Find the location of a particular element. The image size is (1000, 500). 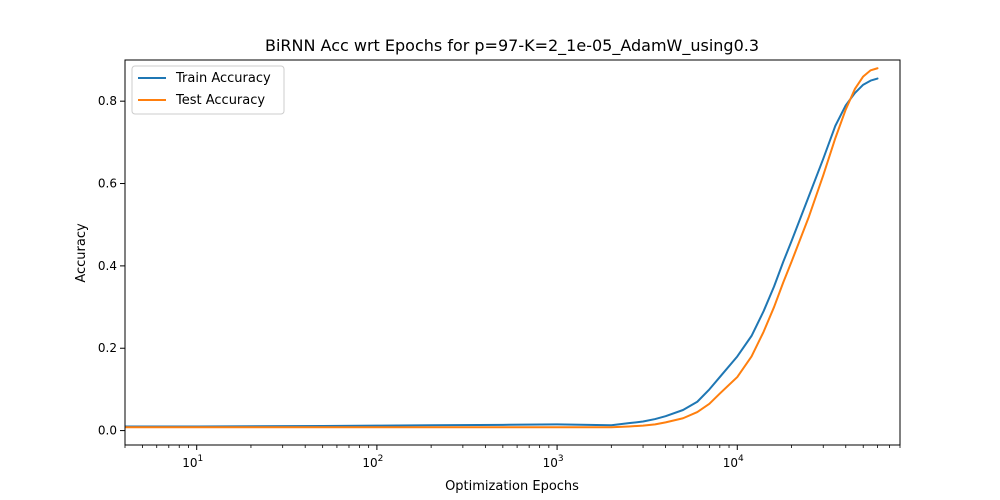

y-tick-label: 0.2 is located at coordinates (107, 348).